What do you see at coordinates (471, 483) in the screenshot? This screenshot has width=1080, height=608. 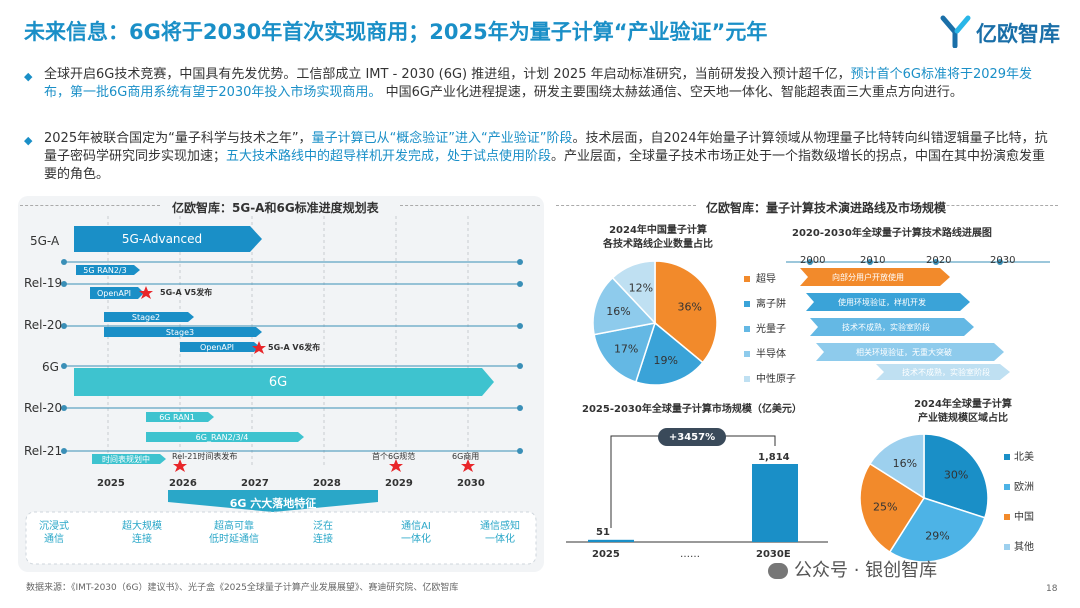 I see `year-label: 2030` at bounding box center [471, 483].